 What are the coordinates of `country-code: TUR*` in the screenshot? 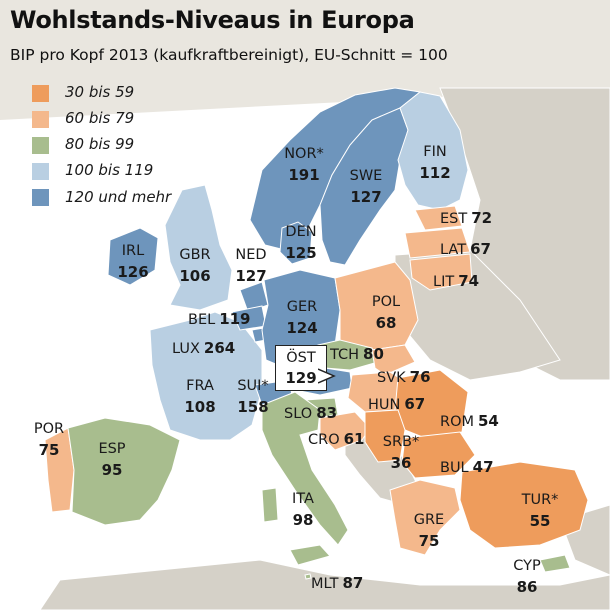 It's located at (540, 500).